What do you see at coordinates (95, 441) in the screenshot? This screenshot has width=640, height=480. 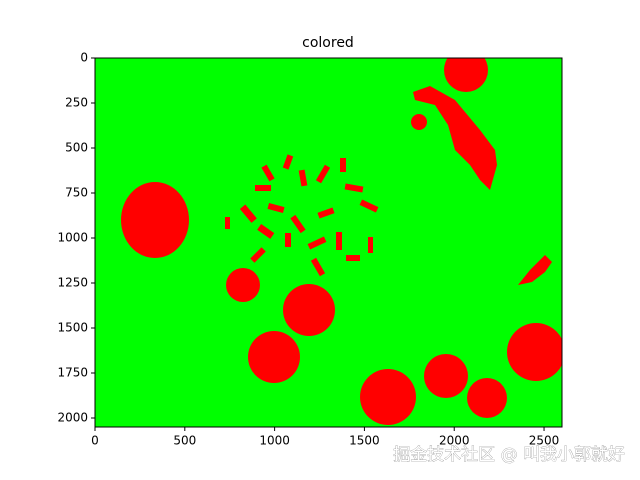 I see `x-tick-label: 0` at bounding box center [95, 441].